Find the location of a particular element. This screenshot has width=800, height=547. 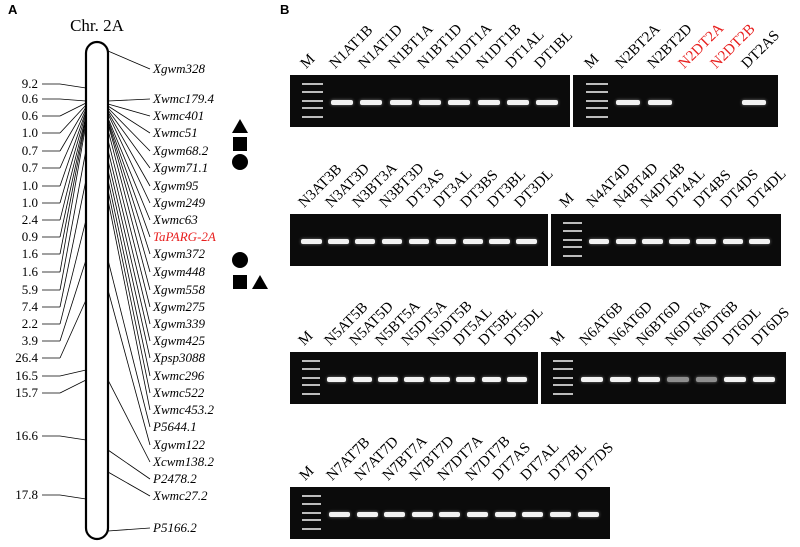

panel-a-label: A is located at coordinates (13, 9).